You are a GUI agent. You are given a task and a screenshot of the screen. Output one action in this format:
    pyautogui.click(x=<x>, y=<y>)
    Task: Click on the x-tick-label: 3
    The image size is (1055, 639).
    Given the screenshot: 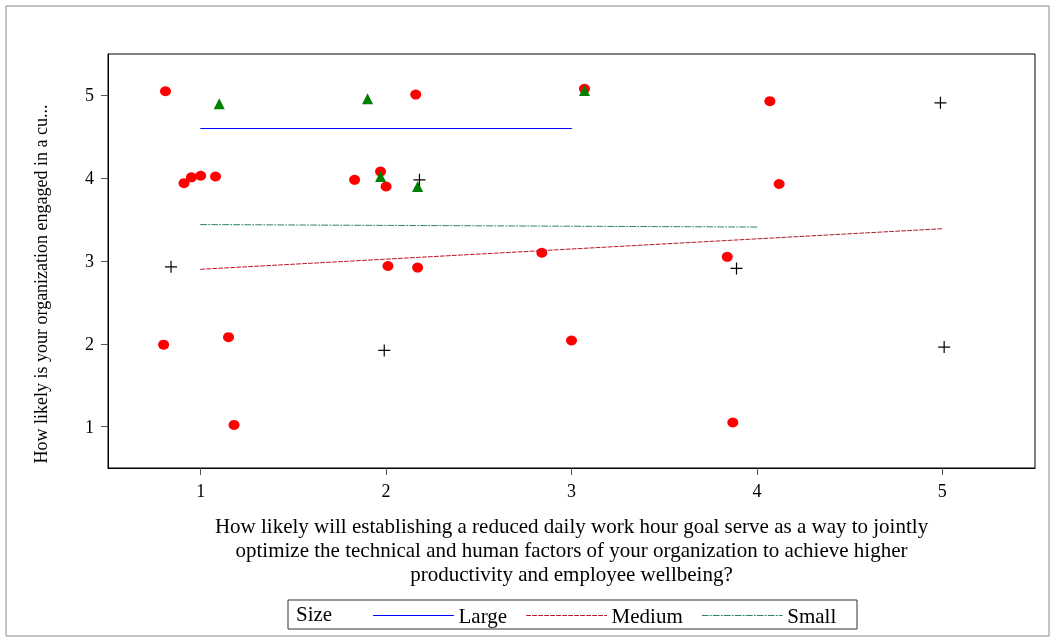 What is the action you would take?
    pyautogui.click(x=571, y=491)
    